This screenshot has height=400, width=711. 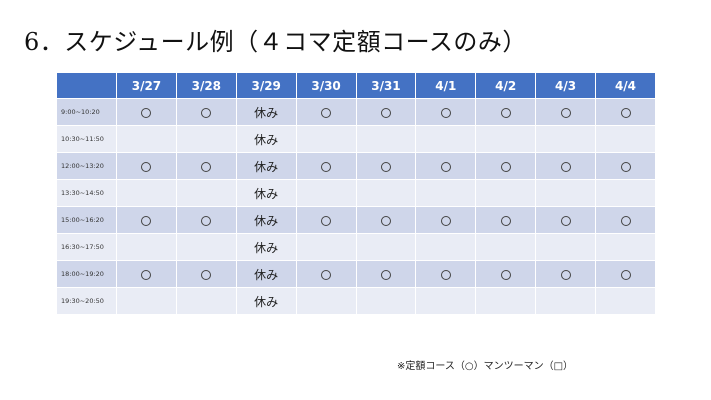 I want to click on time-slot-label: 10:30~11:50, so click(x=86, y=139).